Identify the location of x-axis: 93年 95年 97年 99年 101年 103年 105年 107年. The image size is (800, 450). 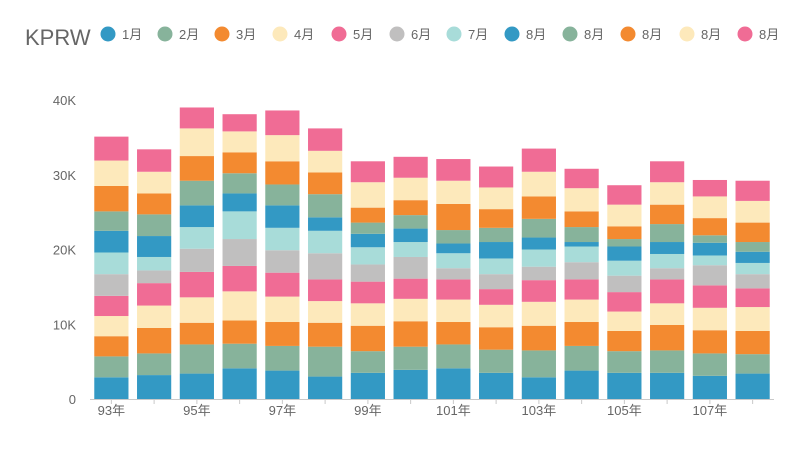
(432, 408).